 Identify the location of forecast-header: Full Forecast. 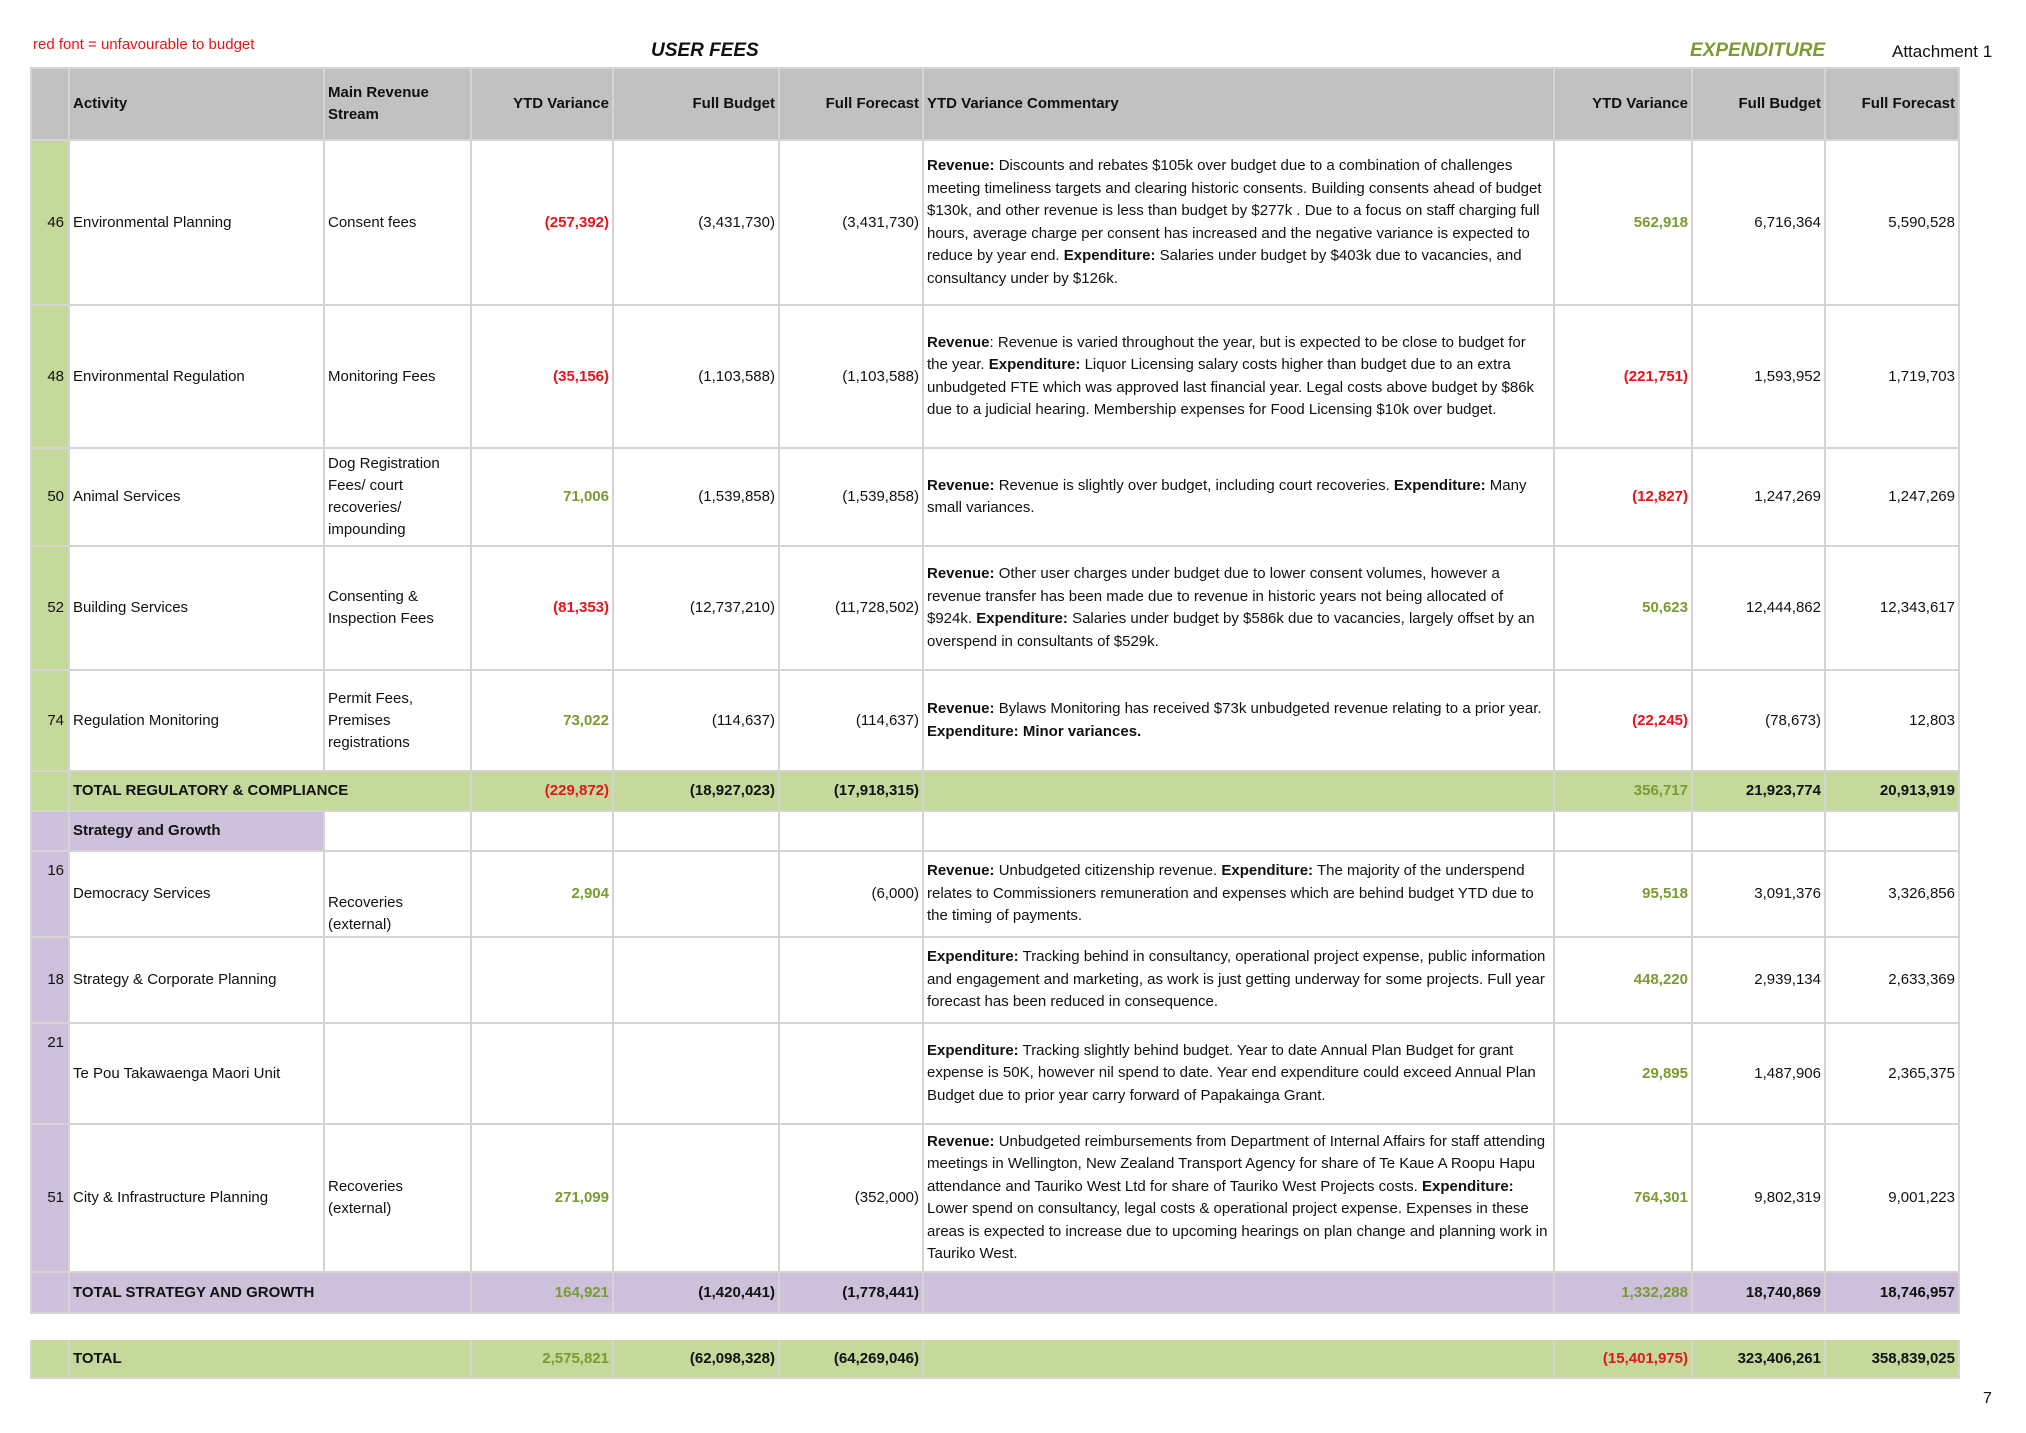
(851, 104).